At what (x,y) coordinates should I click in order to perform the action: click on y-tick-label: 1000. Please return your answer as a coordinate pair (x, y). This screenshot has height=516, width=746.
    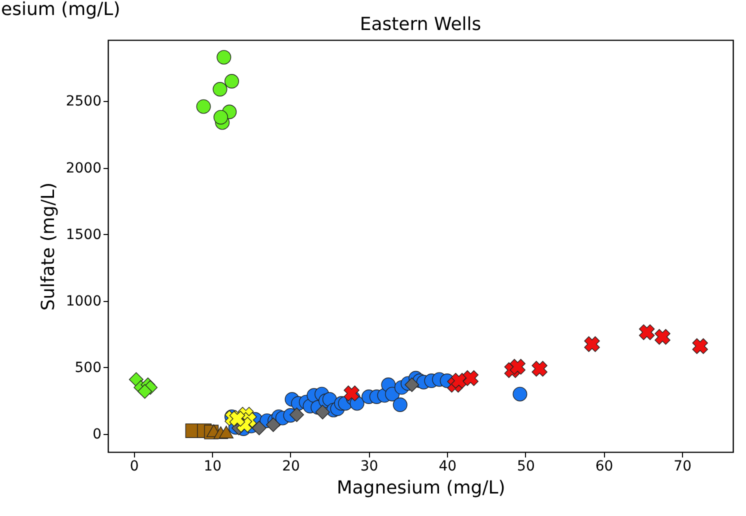
    Looking at the image, I should click on (84, 301).